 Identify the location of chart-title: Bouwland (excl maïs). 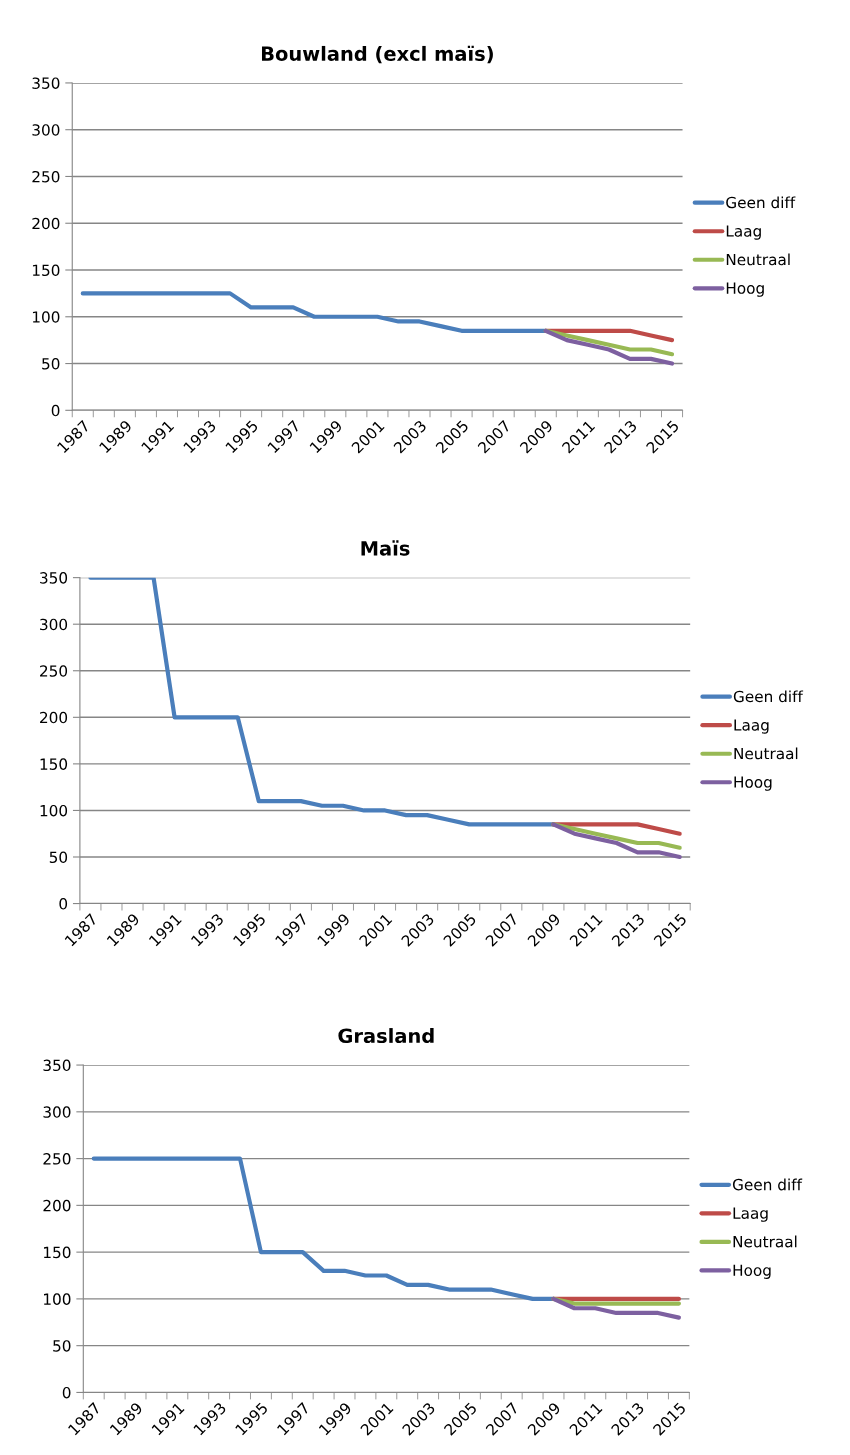
(377, 54).